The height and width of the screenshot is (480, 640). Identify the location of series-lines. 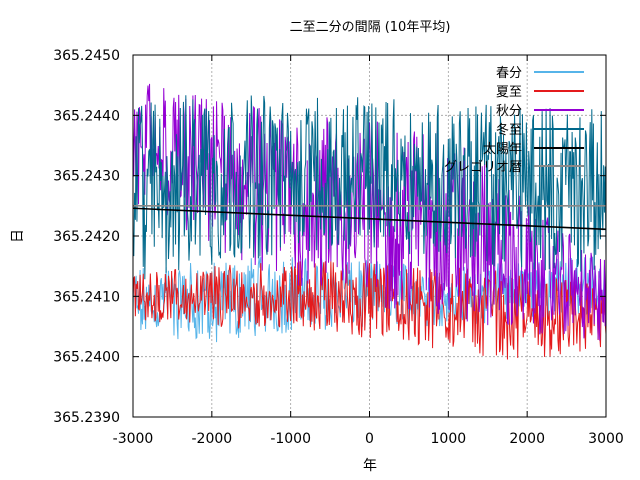
(369, 218).